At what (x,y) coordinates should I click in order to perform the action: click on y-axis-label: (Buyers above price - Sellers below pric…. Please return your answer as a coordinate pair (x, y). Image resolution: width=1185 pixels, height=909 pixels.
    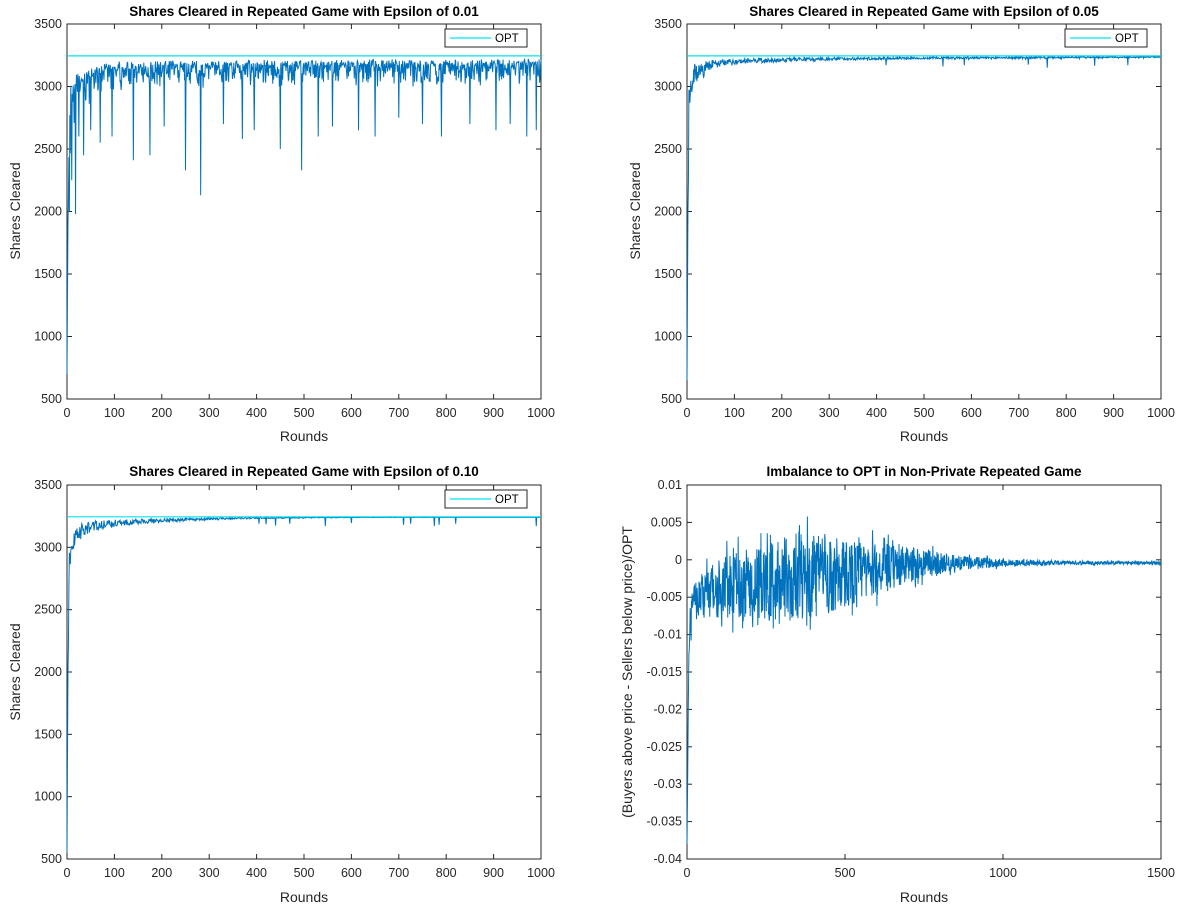
    Looking at the image, I should click on (627, 672).